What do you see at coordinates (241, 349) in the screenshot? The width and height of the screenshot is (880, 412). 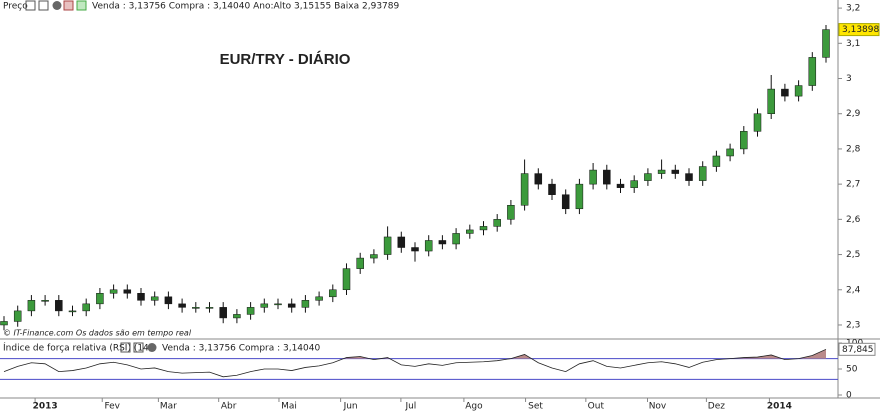 I see `rsi-quote: Venda : 3,13756 Compra : 3,14040` at bounding box center [241, 349].